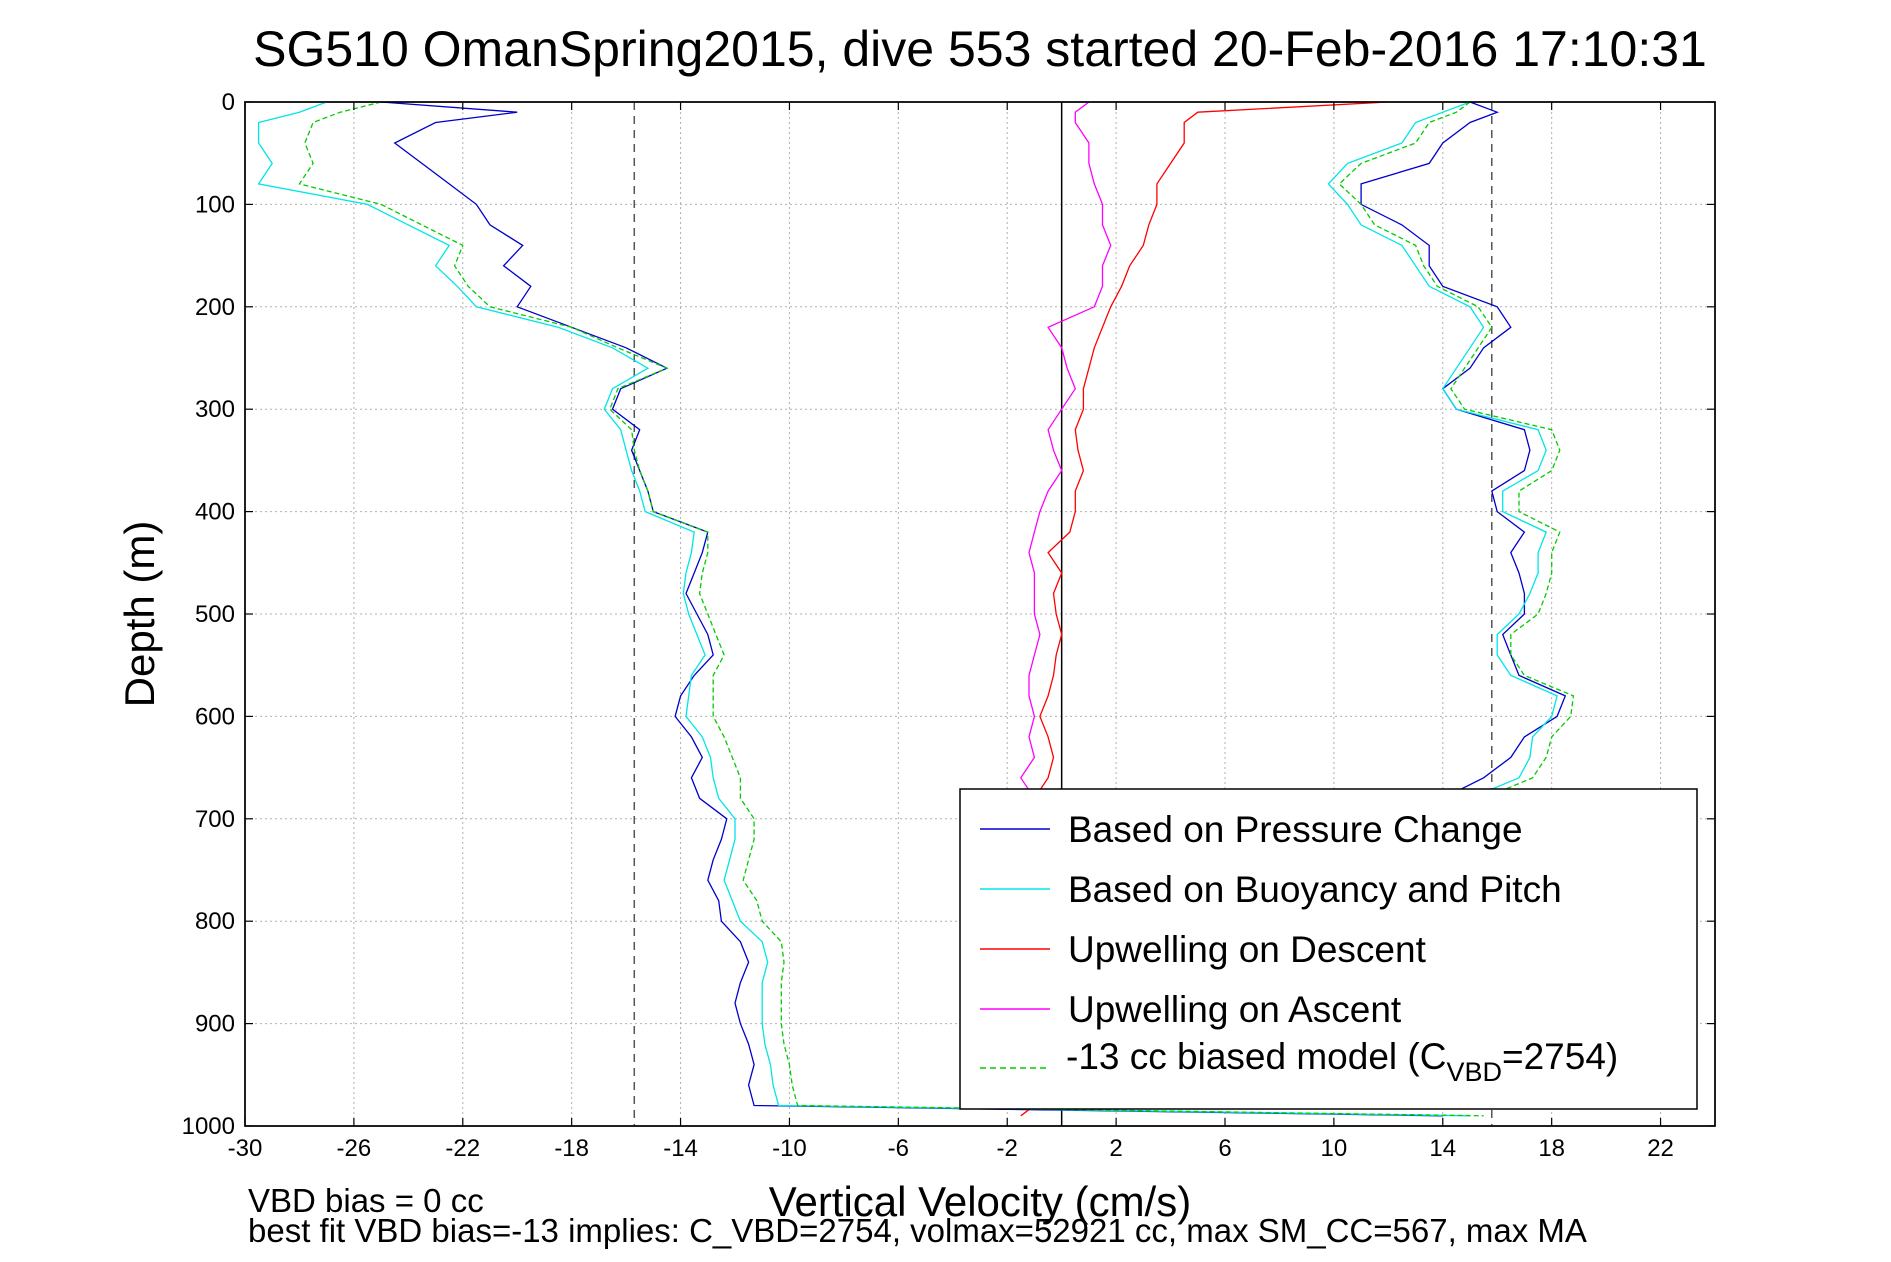 The height and width of the screenshot is (1262, 1891). Describe the element at coordinates (215, 716) in the screenshot. I see `y-tick-label: 600` at that location.